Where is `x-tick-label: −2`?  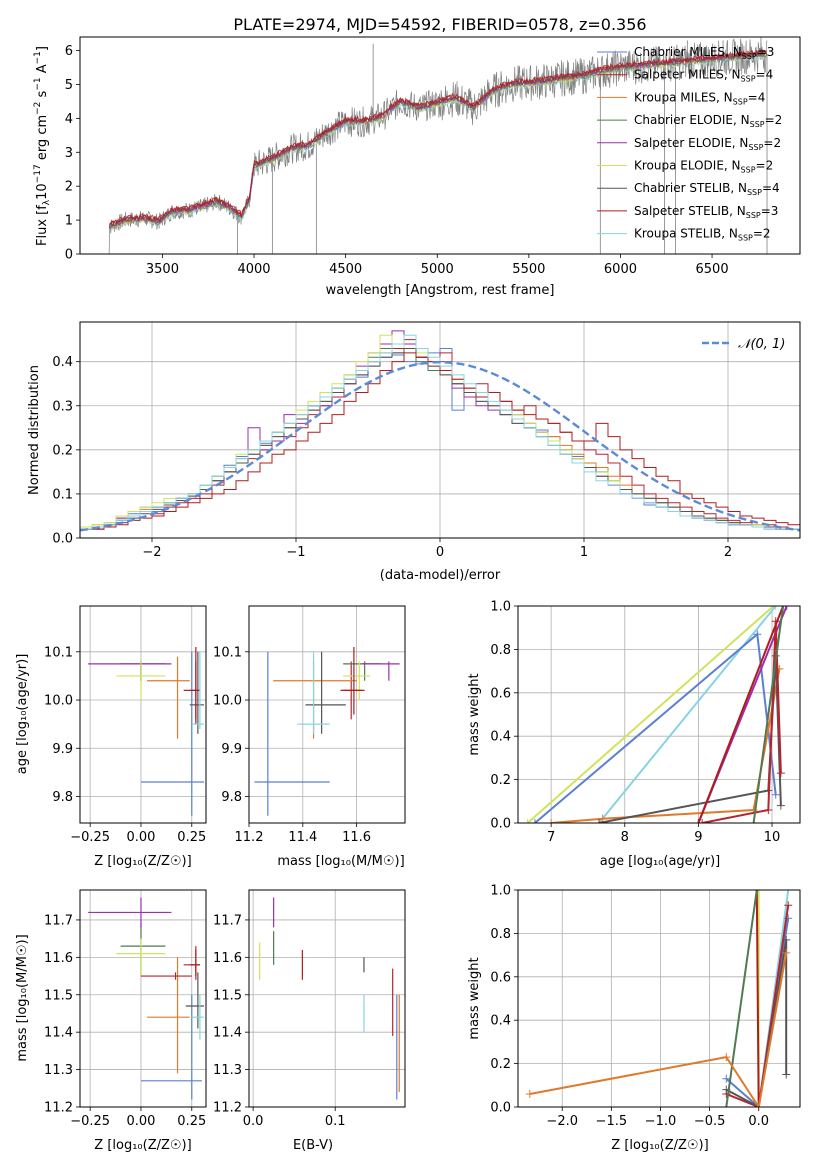
x-tick-label: −2 is located at coordinates (151, 552).